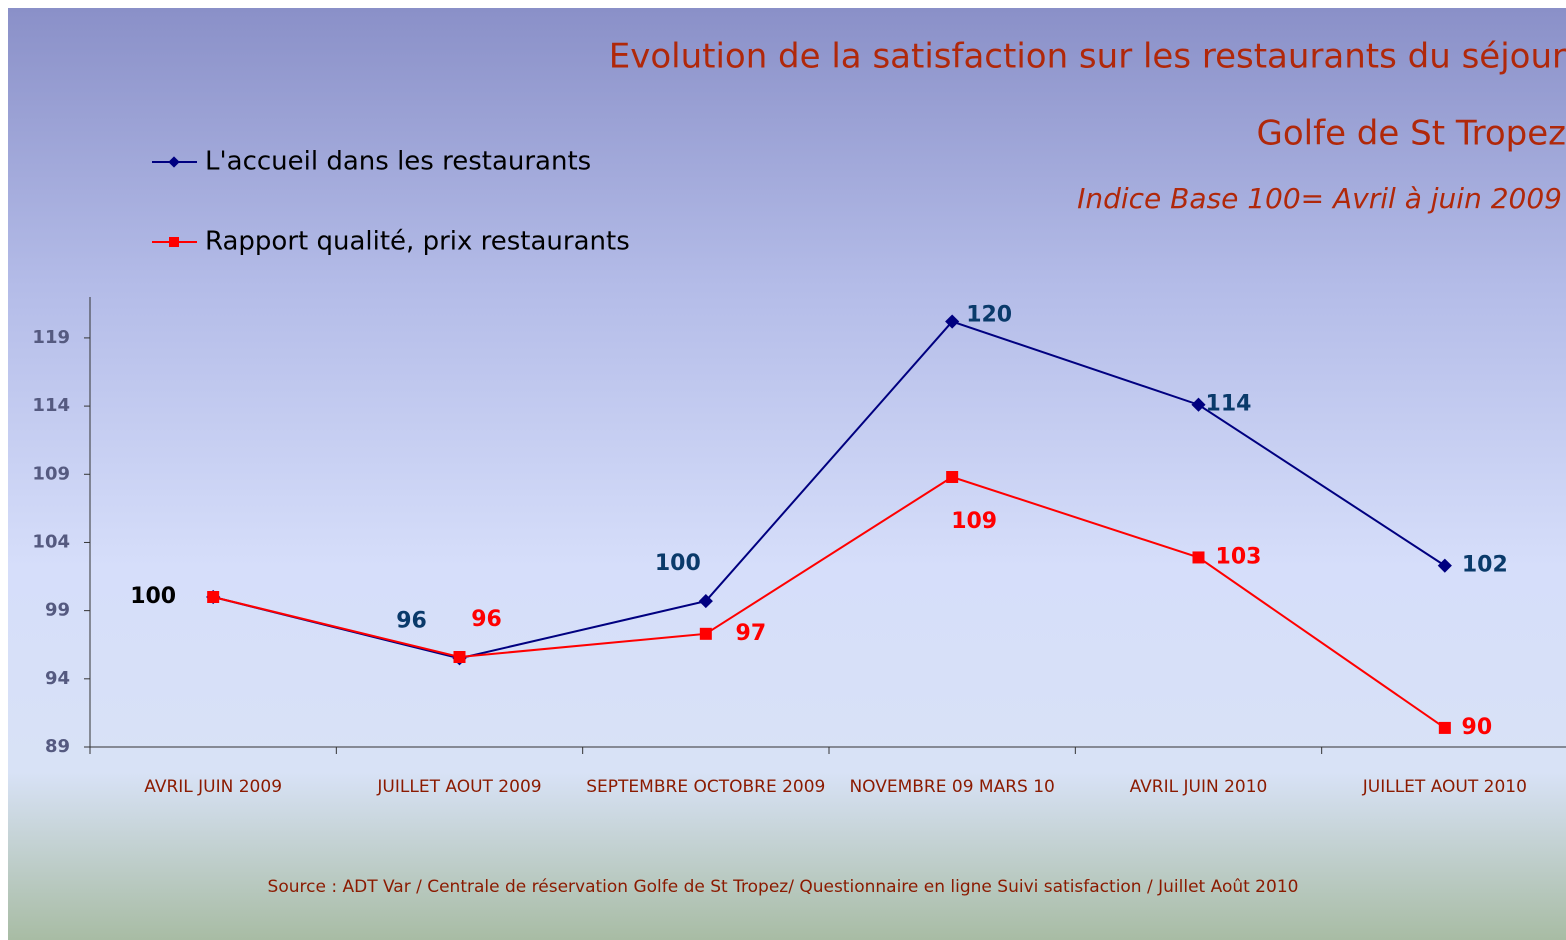 Image resolution: width=1566 pixels, height=940 pixels. Describe the element at coordinates (1477, 727) in the screenshot. I see `data-label: 90` at that location.